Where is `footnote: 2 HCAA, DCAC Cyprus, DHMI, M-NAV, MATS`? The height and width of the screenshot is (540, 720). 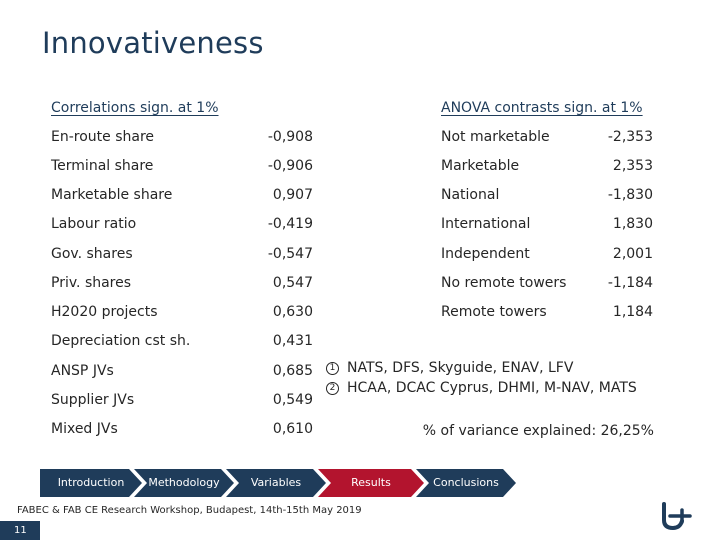
footnote: 2 HCAA, DCAC Cyprus, DHMI, M-NAV, MATS is located at coordinates (480, 388).